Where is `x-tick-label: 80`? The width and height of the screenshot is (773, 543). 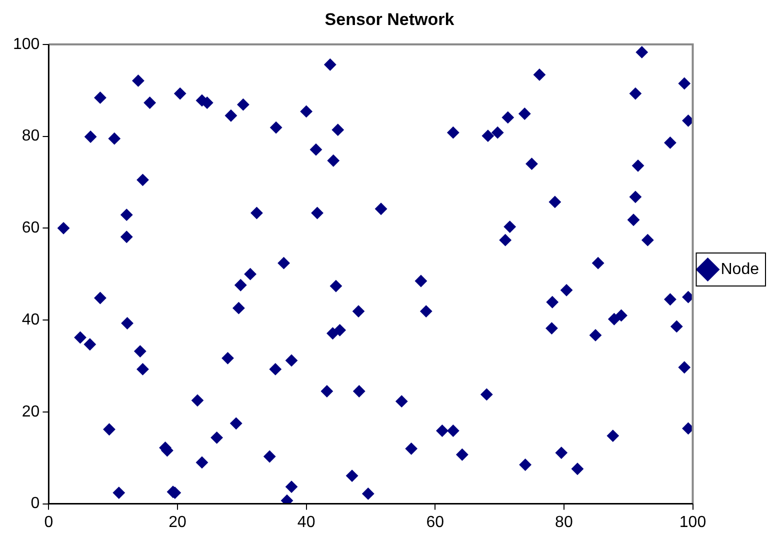 x-tick-label: 80 is located at coordinates (564, 522).